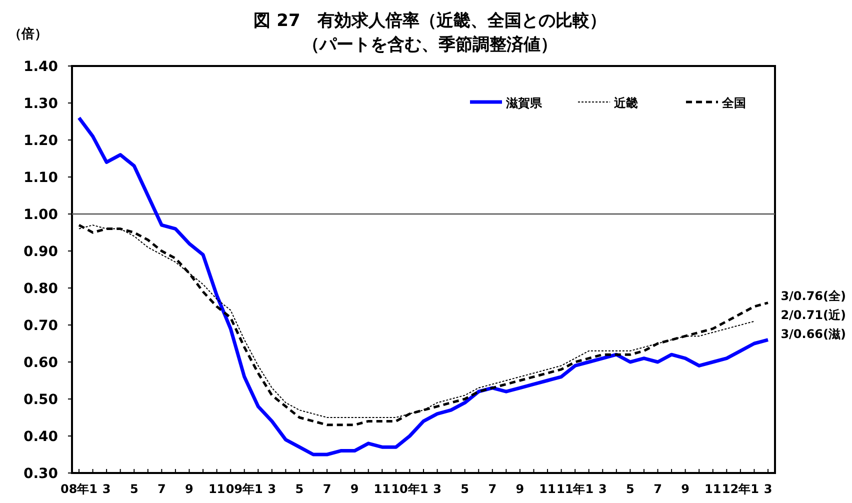 The width and height of the screenshot is (852, 503). Describe the element at coordinates (733, 103) in the screenshot. I see `legend-label: 全国` at that location.